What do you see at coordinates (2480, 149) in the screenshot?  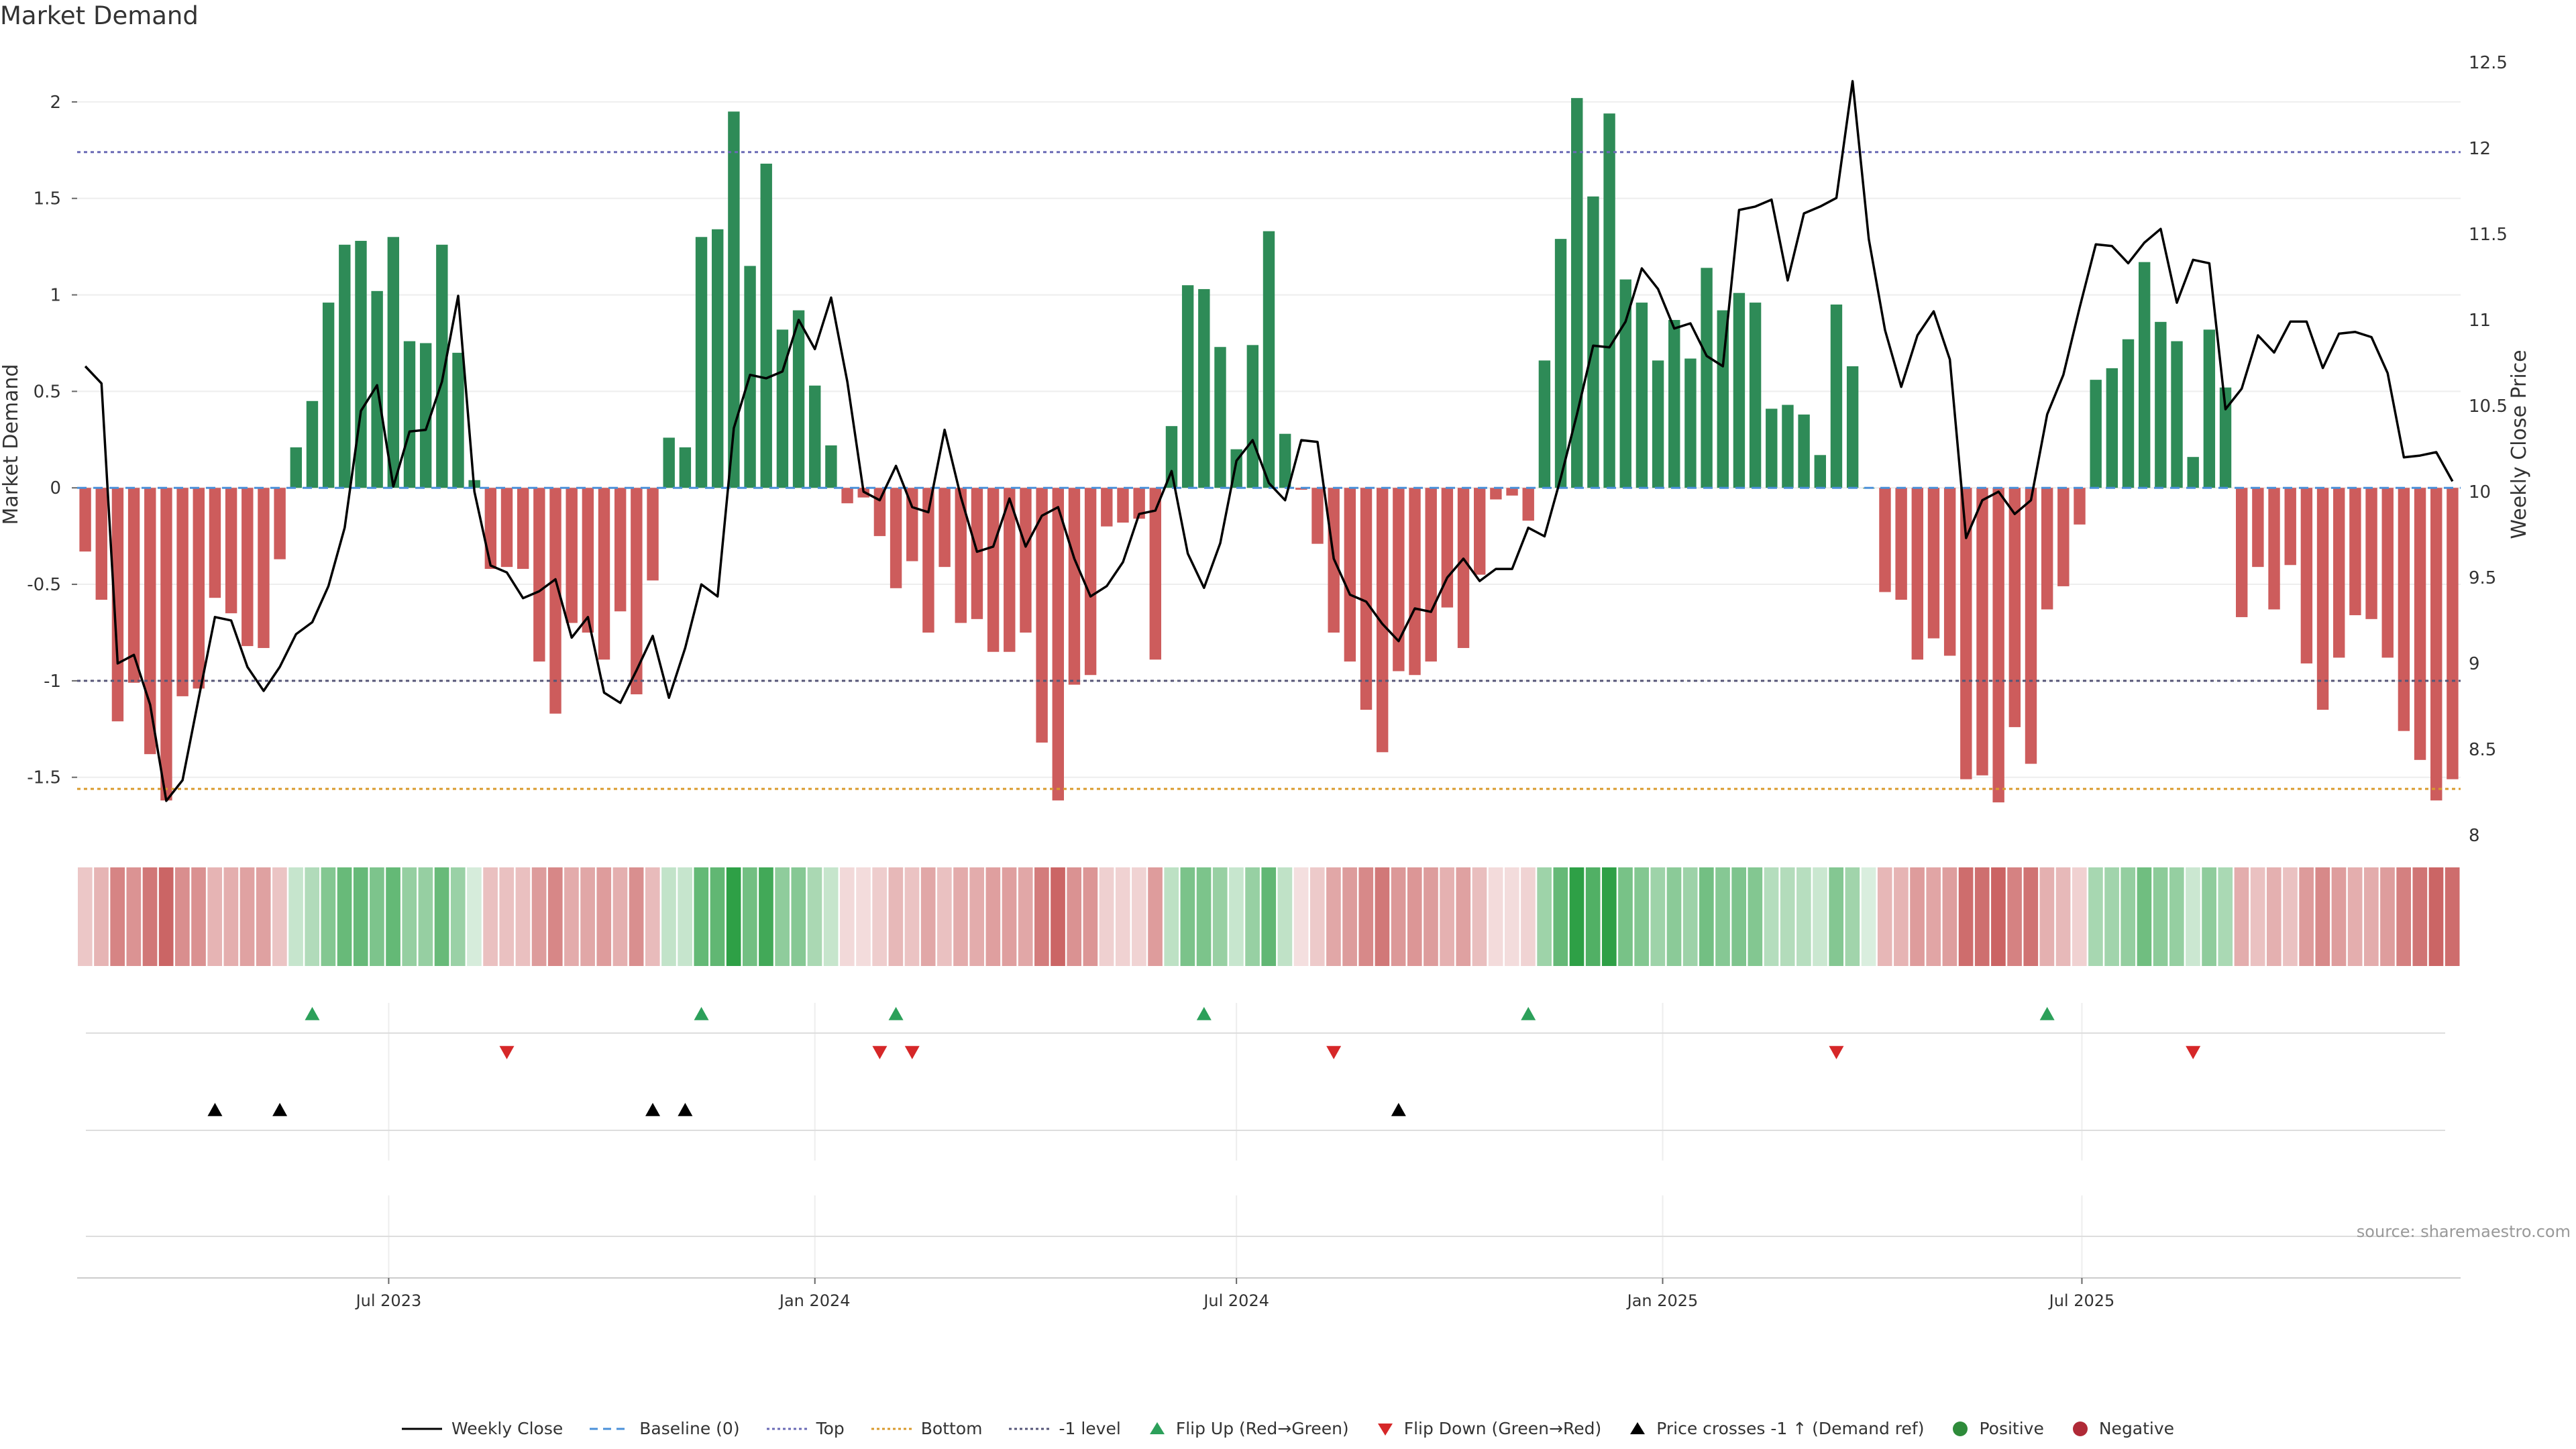 I see `right-tick-label: 12` at bounding box center [2480, 149].